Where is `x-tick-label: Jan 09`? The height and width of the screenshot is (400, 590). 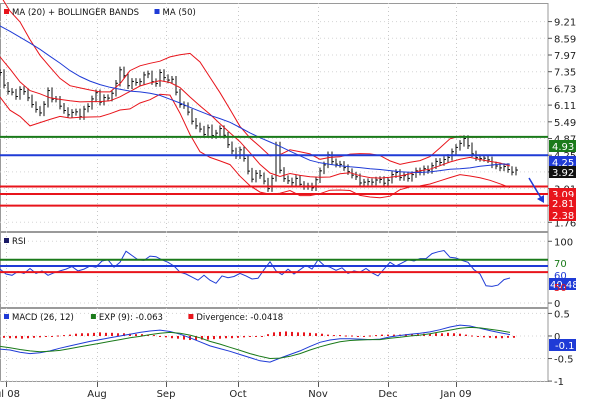 x-tick-label: Jan 09 is located at coordinates (455, 394).